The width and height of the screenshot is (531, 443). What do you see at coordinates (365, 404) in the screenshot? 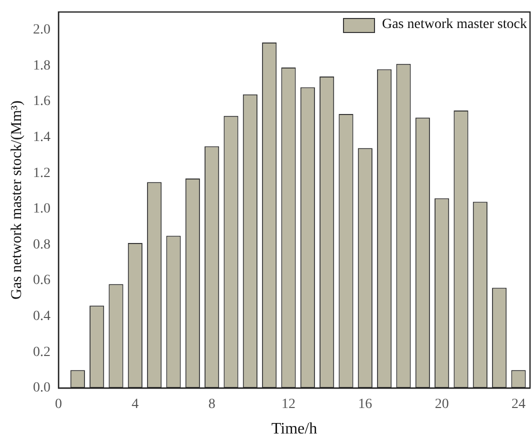
I see `x-tick-label: 16` at bounding box center [365, 404].